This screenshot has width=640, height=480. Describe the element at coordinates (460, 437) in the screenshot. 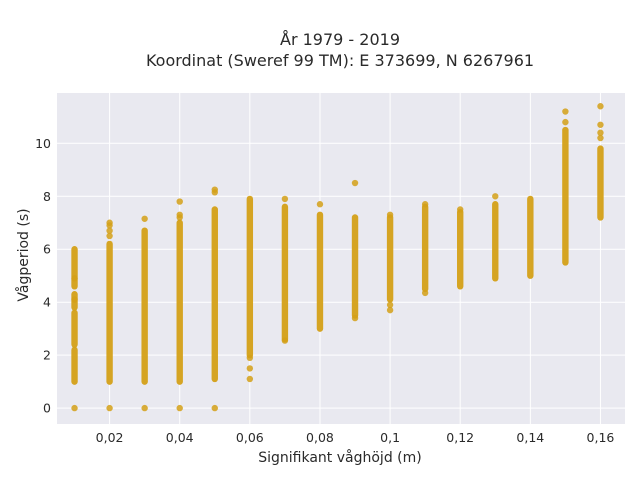

I see `x-tick-label: 0,12` at that location.